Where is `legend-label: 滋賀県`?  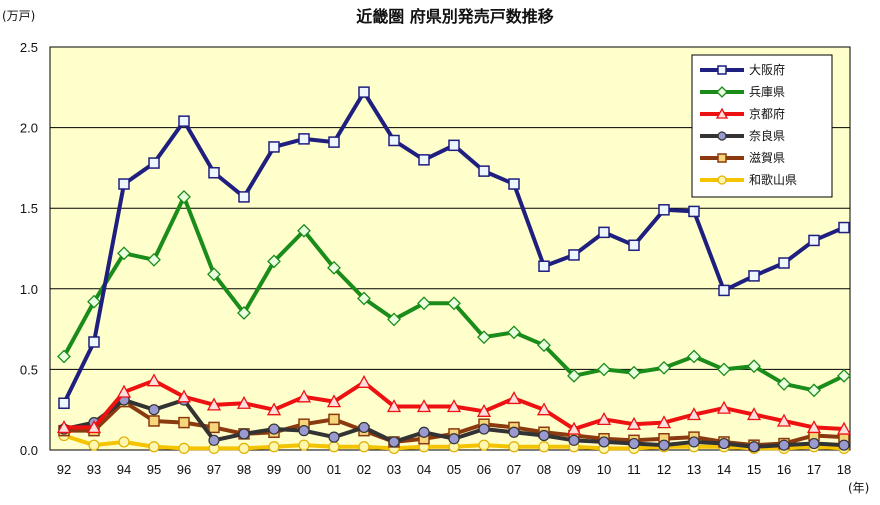
legend-label: 滋賀県 is located at coordinates (767, 158).